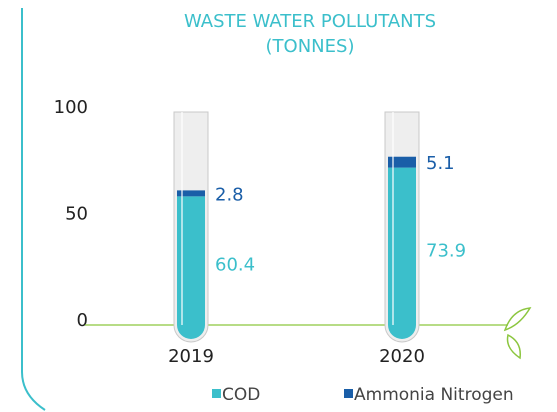 This screenshot has height=412, width=557. I want to click on y-tick-label: 0, so click(82, 320).